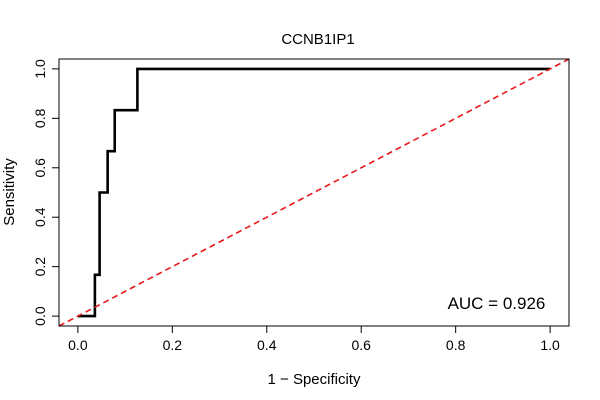 The width and height of the screenshot is (600, 400). What do you see at coordinates (314, 339) in the screenshot?
I see `x-axis: 0.0 0.2 0.4 0.6 0.8 1.0` at bounding box center [314, 339].